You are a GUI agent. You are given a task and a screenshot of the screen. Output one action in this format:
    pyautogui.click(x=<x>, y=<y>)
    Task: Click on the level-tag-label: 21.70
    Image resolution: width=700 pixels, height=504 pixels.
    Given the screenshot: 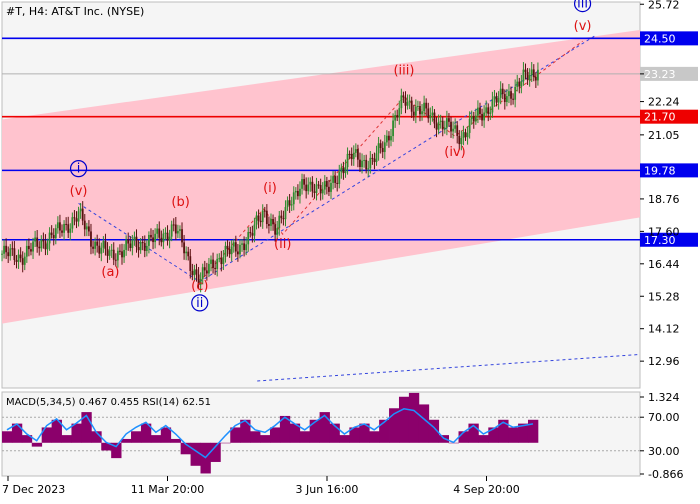 What is the action you would take?
    pyautogui.click(x=660, y=117)
    